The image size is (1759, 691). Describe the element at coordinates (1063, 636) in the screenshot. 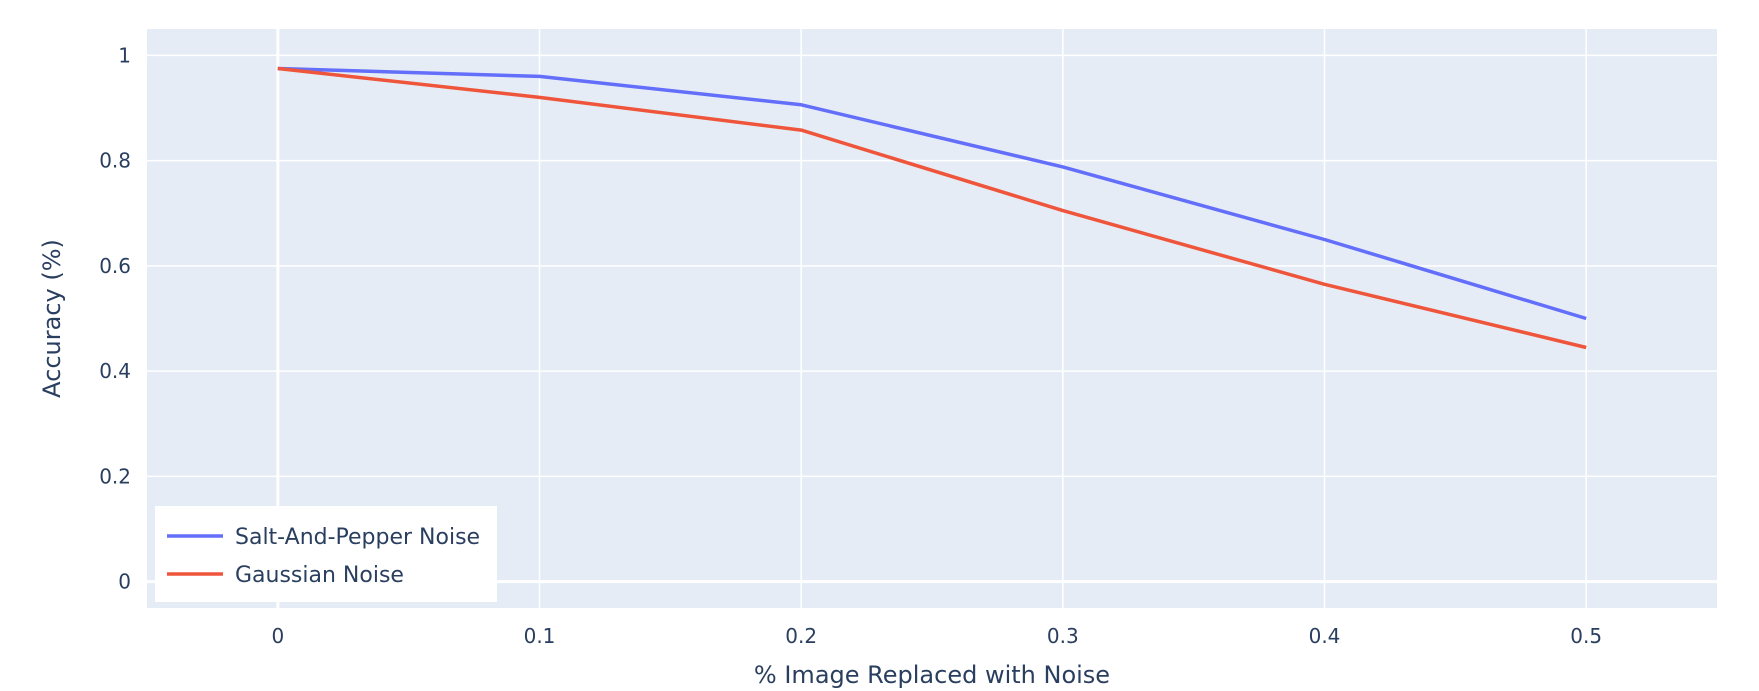

I see `x-tick-label: 0.3` at that location.